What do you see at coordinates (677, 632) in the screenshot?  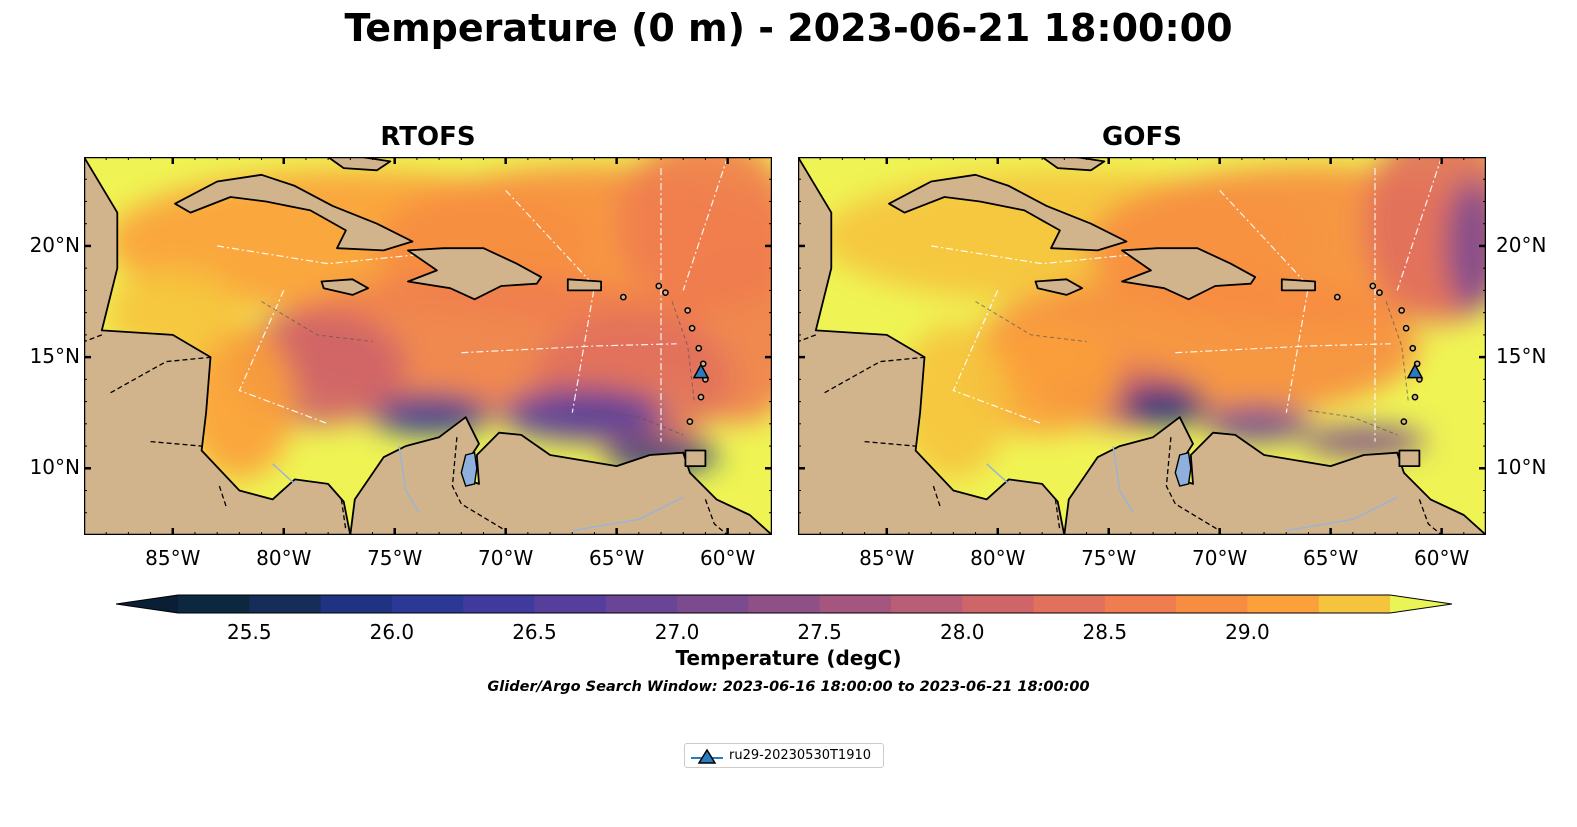 I see `colorbar-tick-label: 27.0` at bounding box center [677, 632].